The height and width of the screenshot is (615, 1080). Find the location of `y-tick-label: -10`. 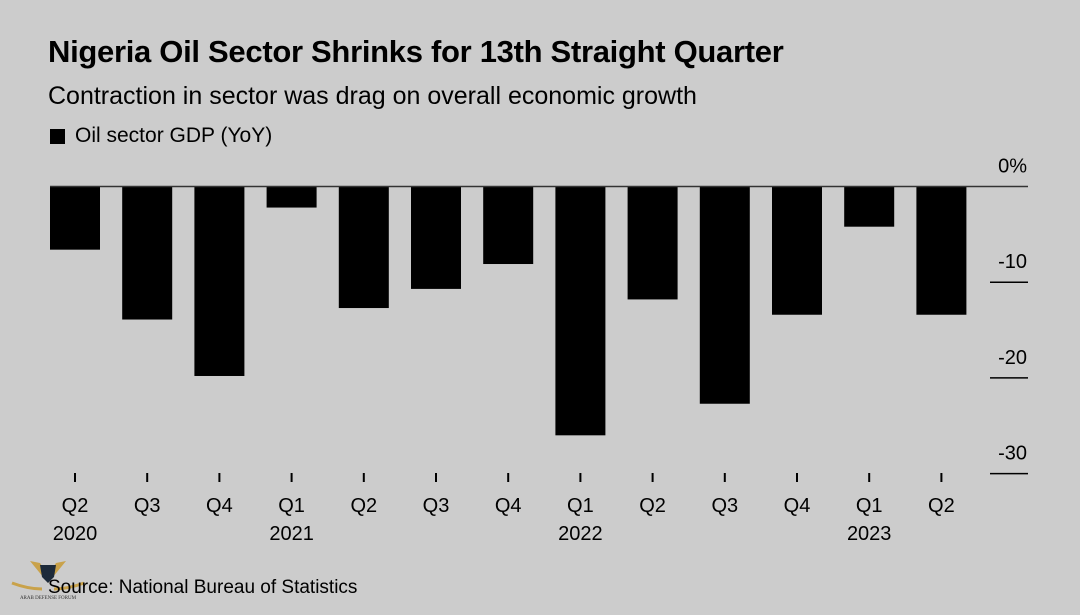

y-tick-label: -10 is located at coordinates (1012, 262).